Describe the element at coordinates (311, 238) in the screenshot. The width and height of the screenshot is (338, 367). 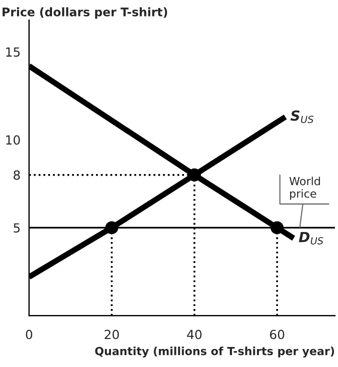
I see `series-label: D$_{US}$` at that location.